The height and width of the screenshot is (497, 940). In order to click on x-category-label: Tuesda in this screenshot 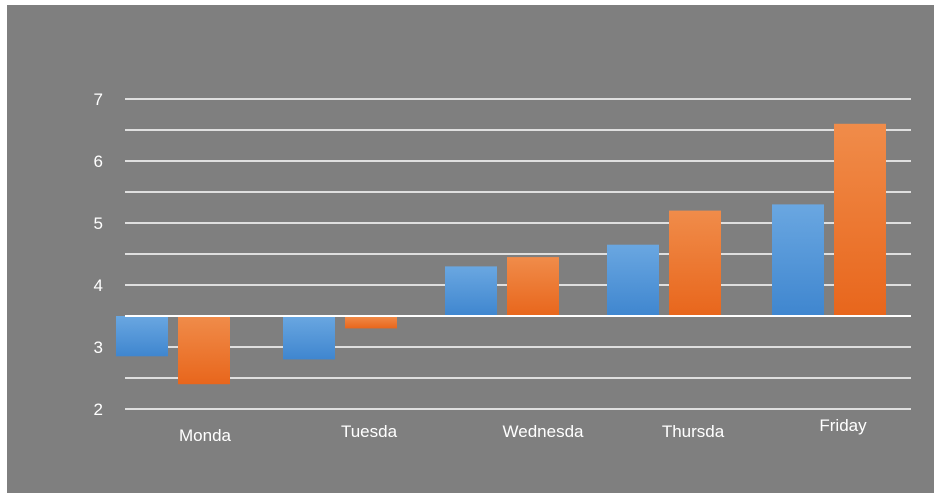, I will do `click(369, 431)`.